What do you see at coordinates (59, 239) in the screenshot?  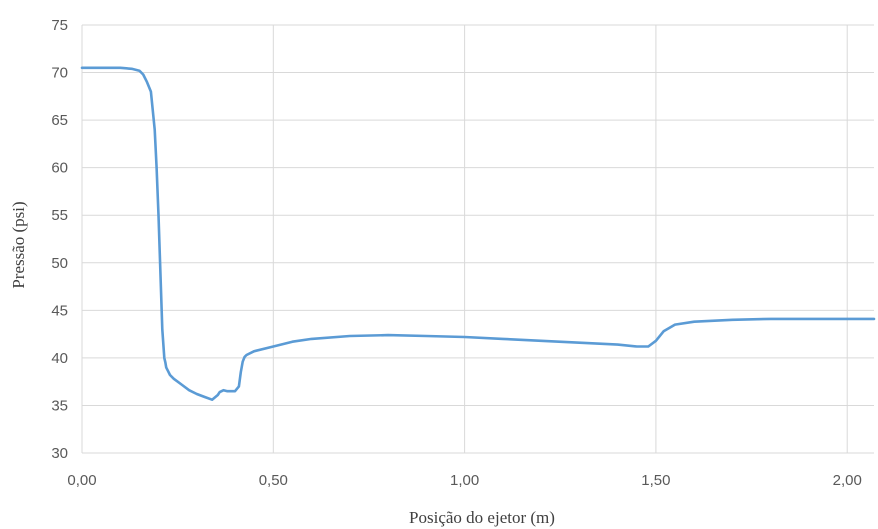 I see `y-tick-labels: 30 35 40 45 50 55 60 65 70 75` at bounding box center [59, 239].